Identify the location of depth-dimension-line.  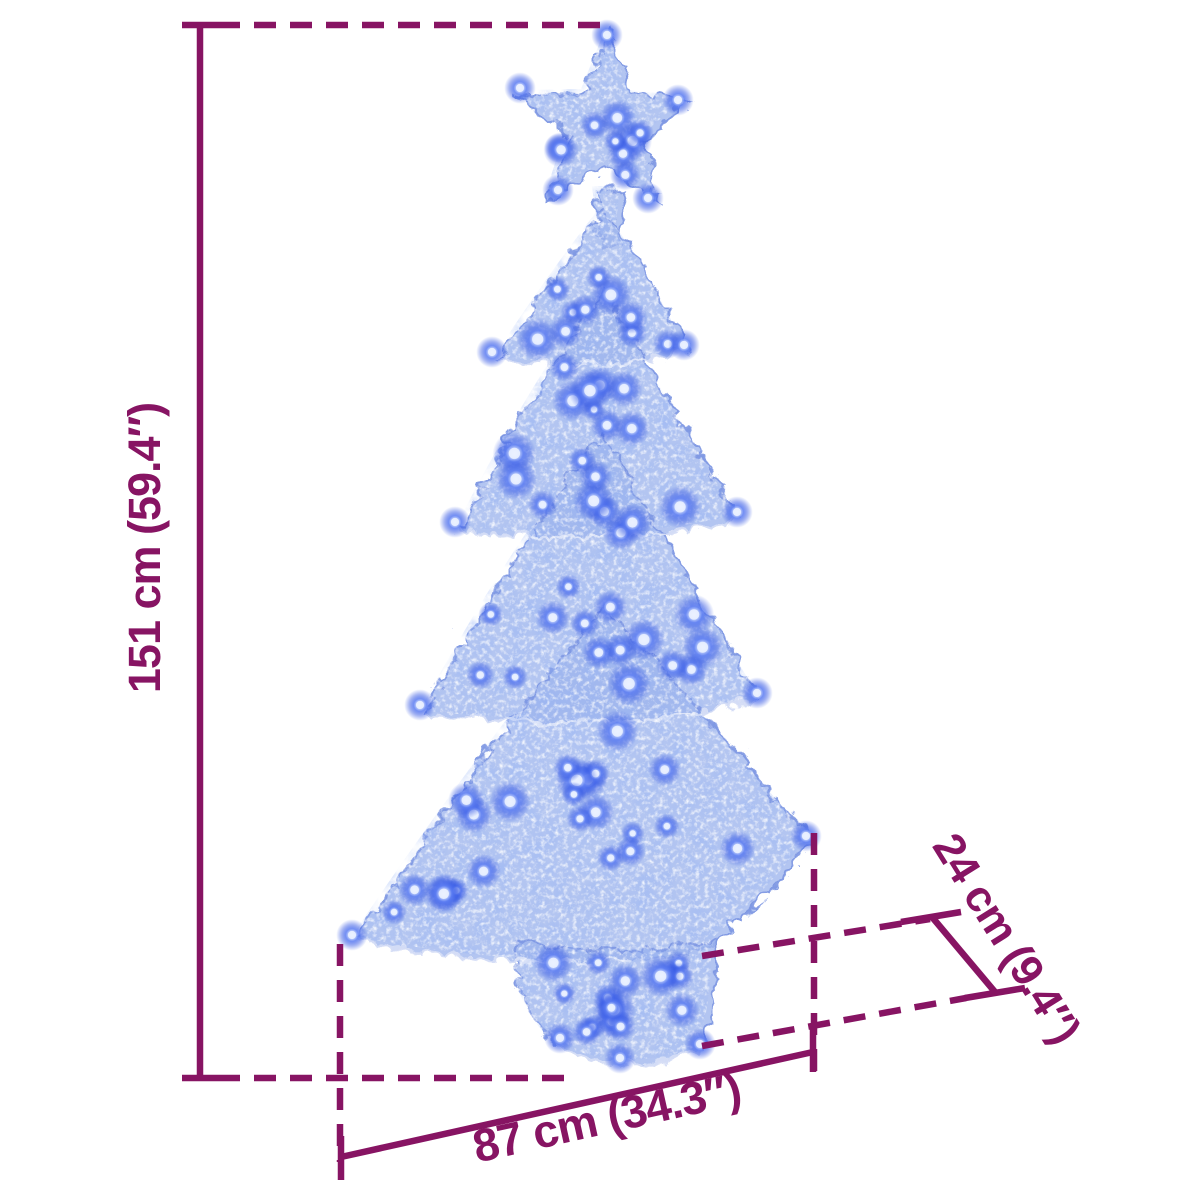
(963, 954).